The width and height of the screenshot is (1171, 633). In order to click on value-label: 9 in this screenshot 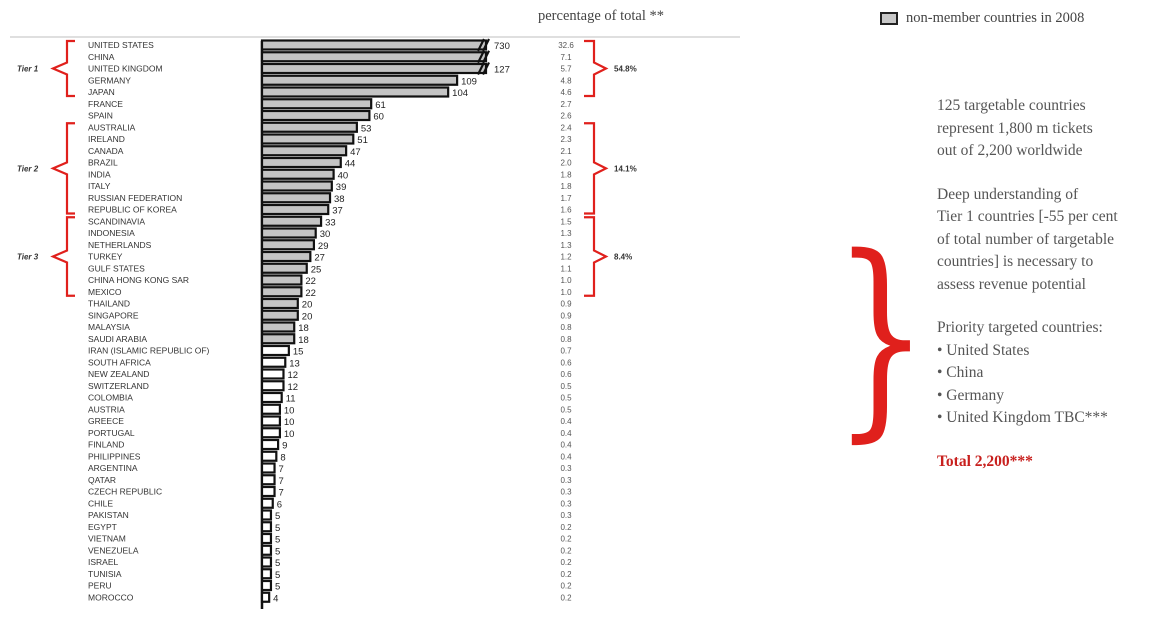, I will do `click(284, 446)`.